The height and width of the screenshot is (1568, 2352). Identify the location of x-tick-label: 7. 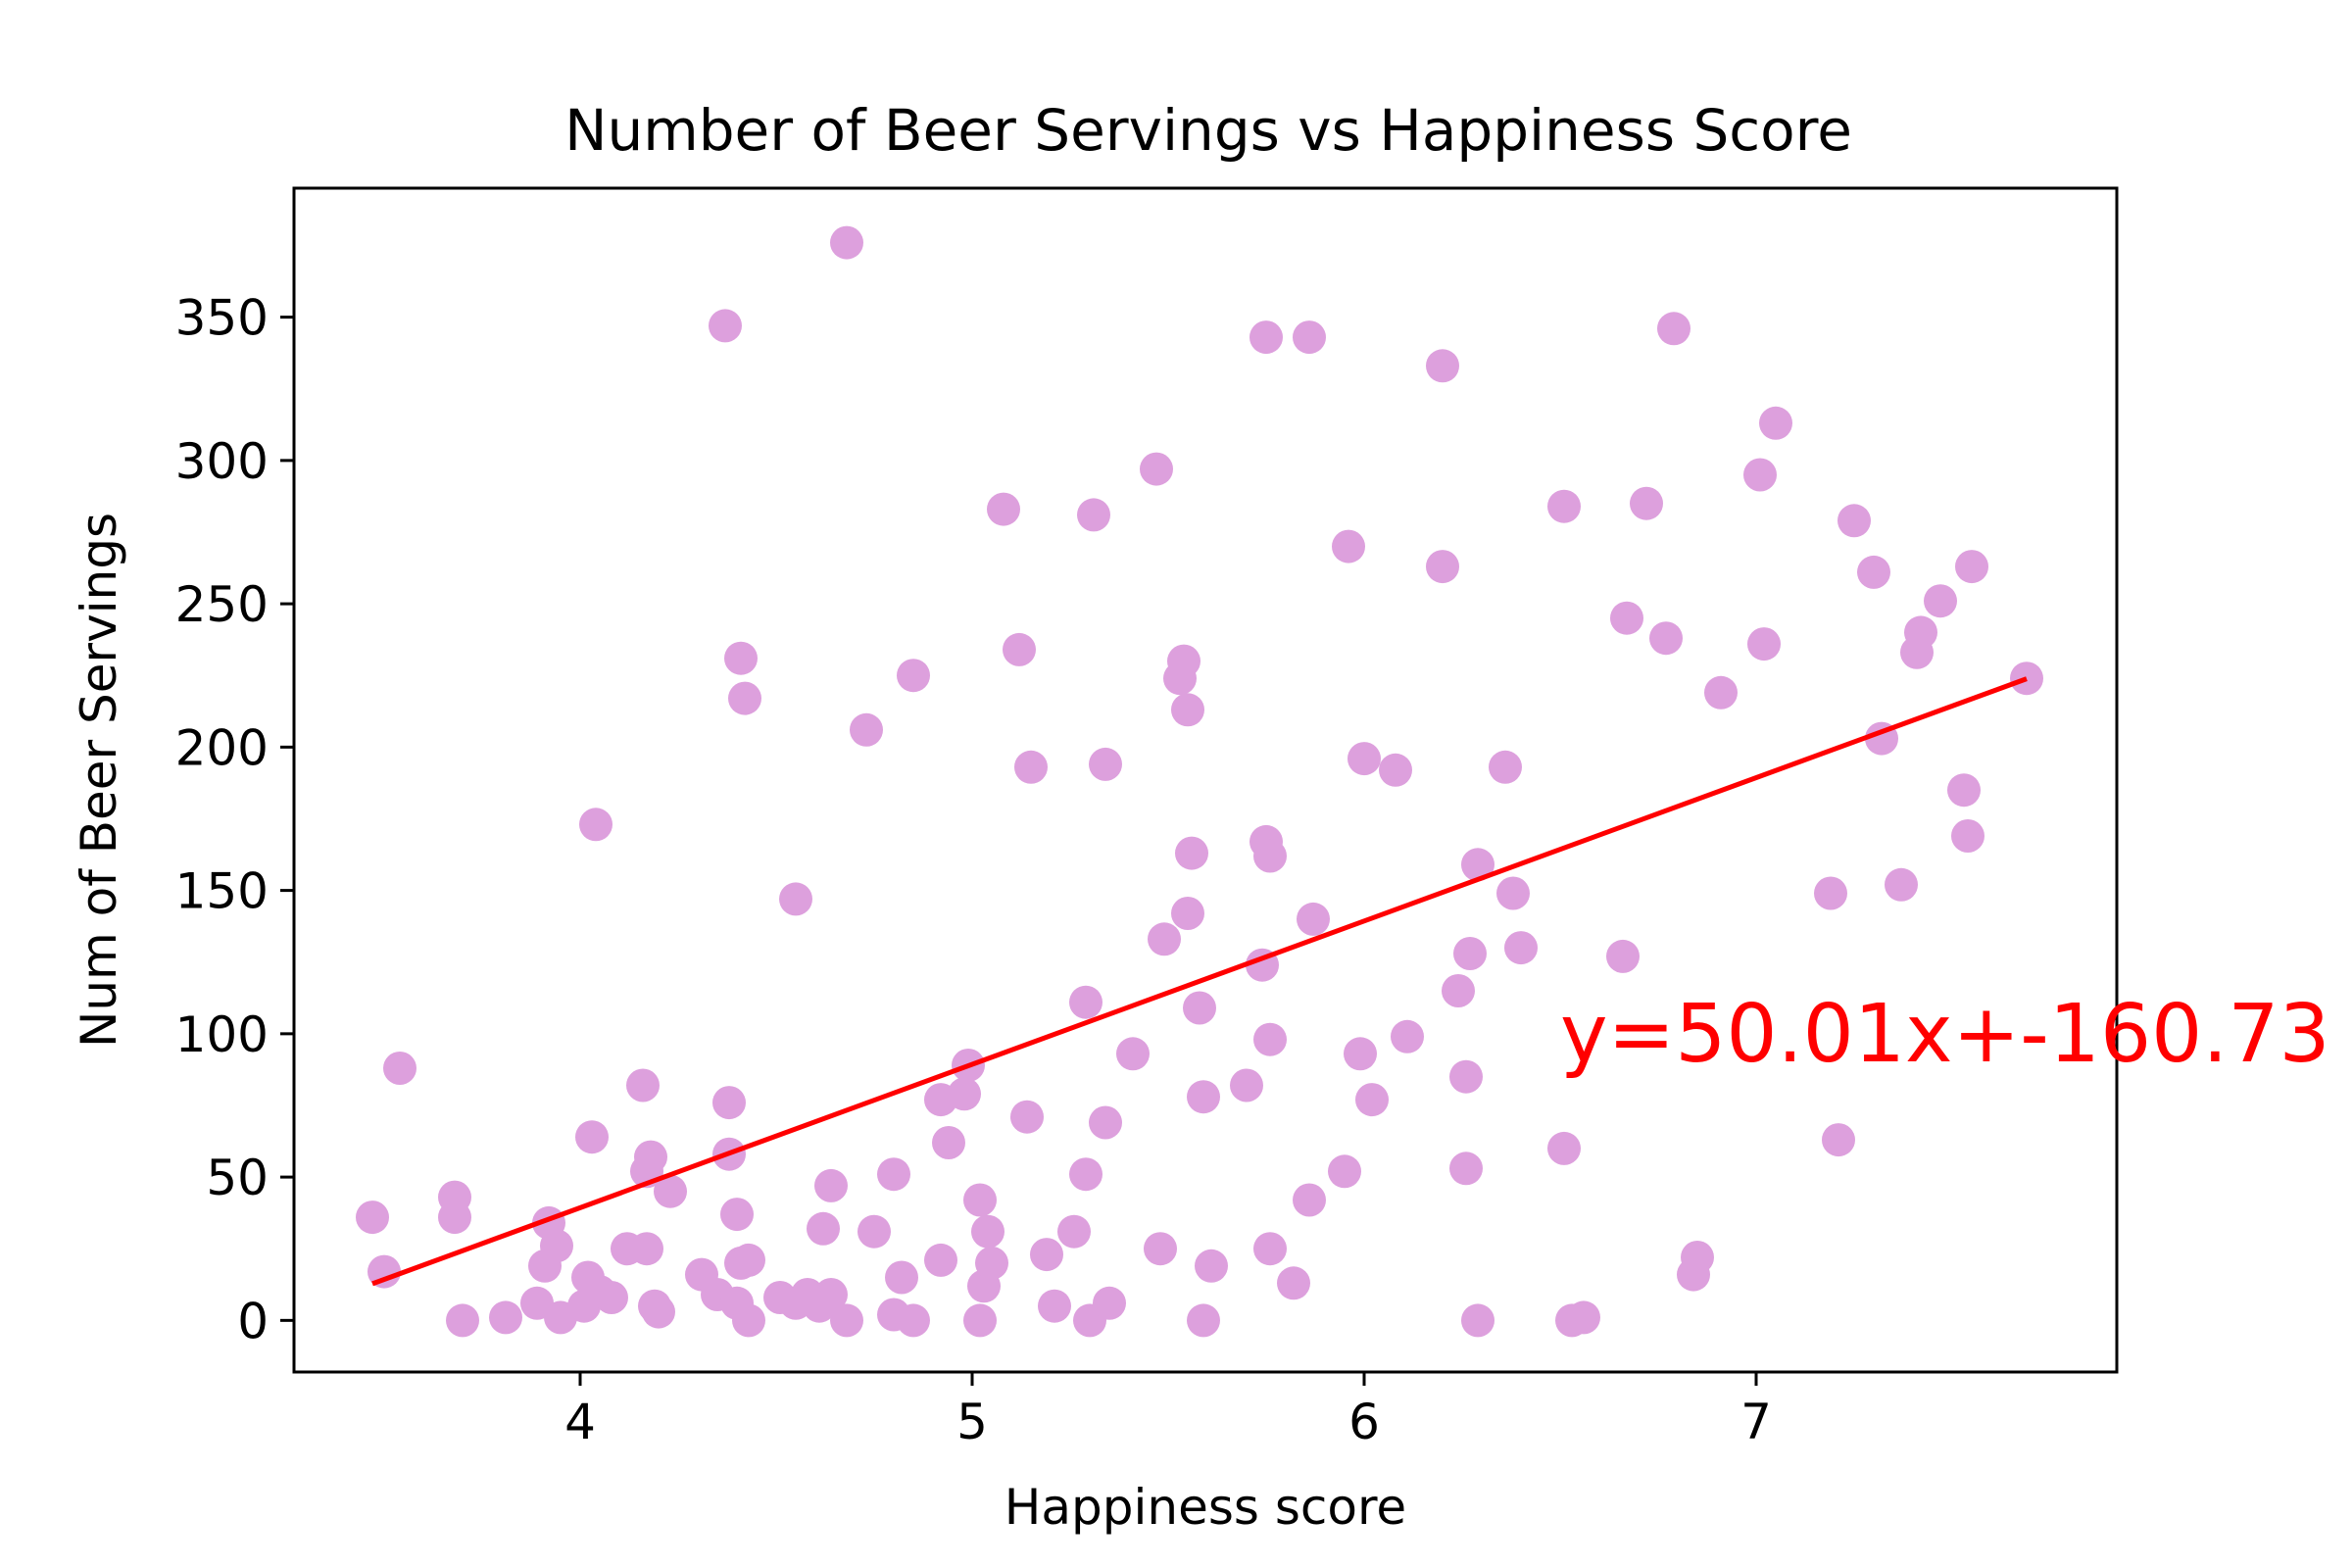
(1756, 1422).